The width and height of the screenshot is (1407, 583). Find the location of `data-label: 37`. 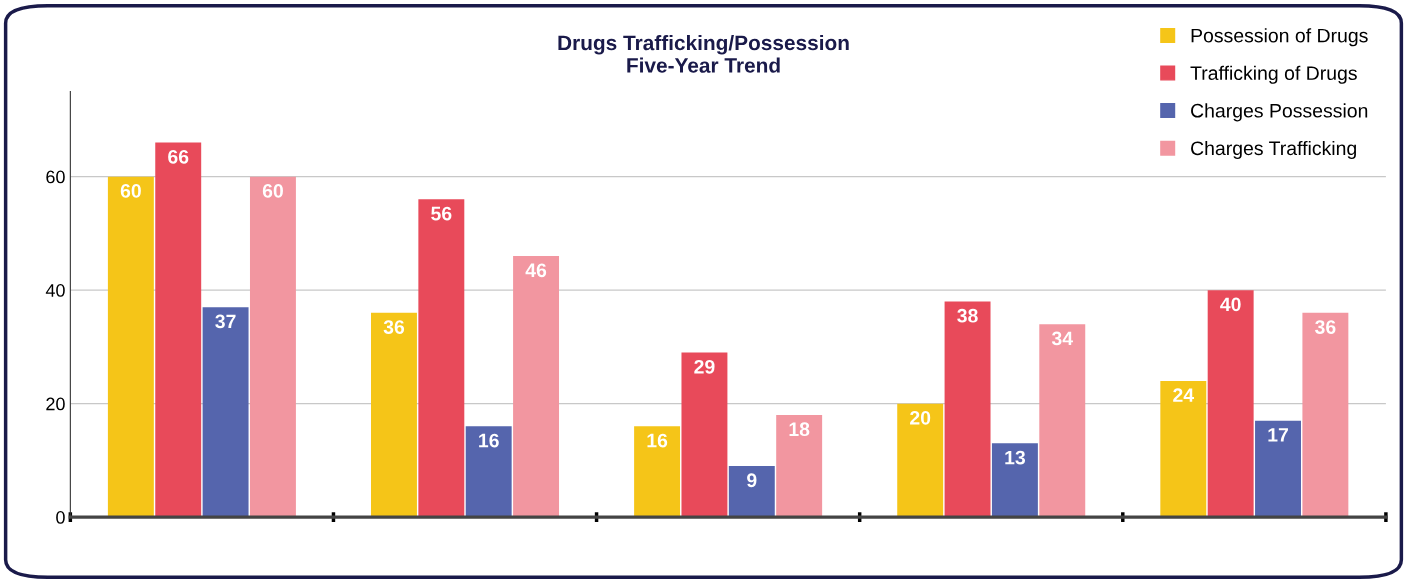

data-label: 37 is located at coordinates (225, 321).